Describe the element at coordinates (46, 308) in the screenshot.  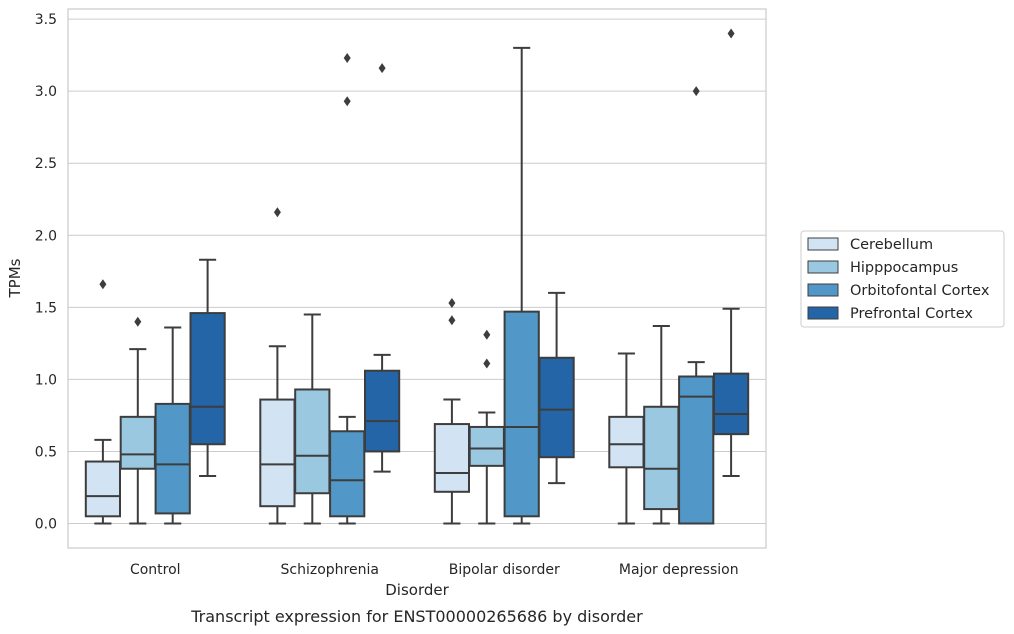
I see `y-tick-label: 1.5` at that location.